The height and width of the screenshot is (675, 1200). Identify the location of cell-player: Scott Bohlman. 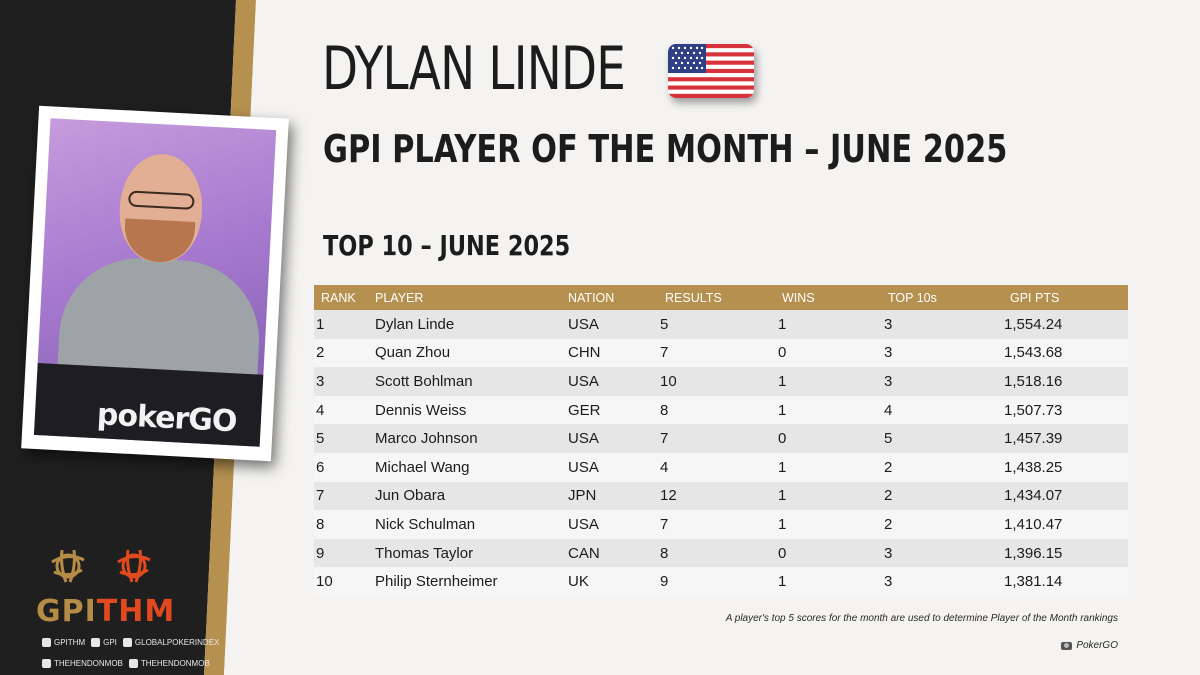
(424, 381).